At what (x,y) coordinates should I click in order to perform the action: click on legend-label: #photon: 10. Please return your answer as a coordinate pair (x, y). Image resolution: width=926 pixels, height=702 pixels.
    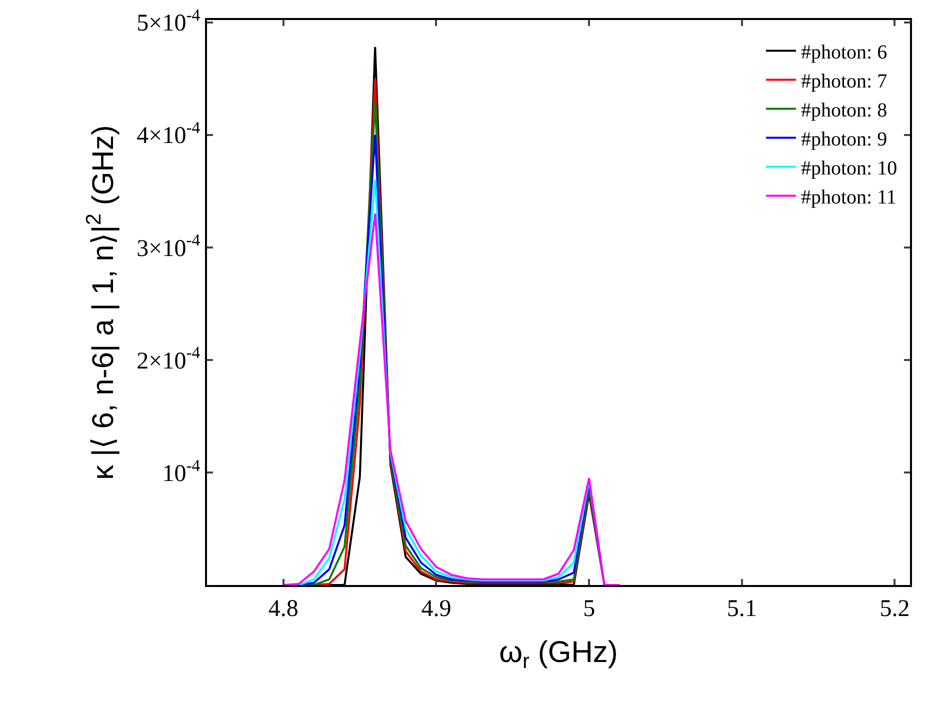
    Looking at the image, I should click on (849, 169).